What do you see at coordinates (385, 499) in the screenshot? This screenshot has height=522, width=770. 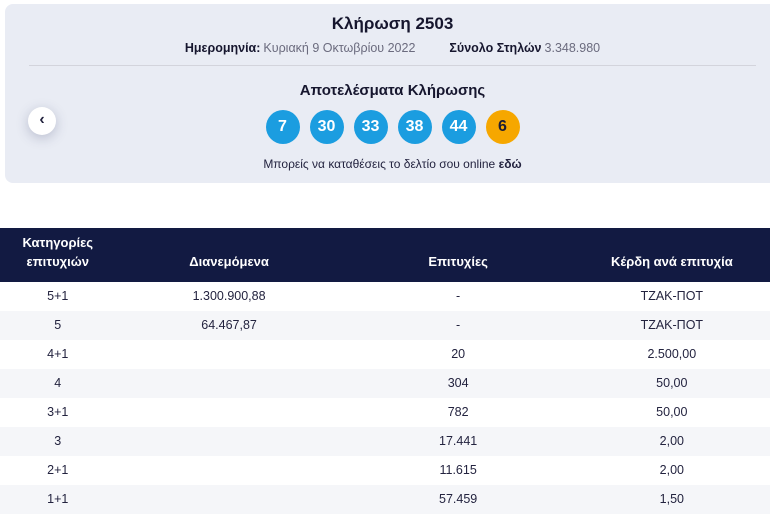 I see `table-row: 1+1 57.459 1,50` at bounding box center [385, 499].